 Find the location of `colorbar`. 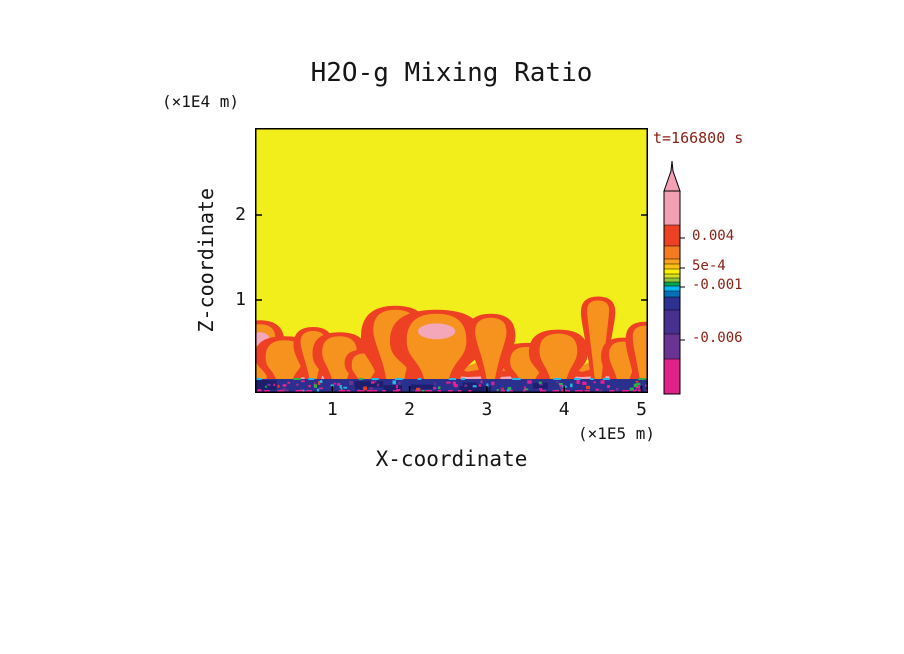

colorbar is located at coordinates (674, 278).